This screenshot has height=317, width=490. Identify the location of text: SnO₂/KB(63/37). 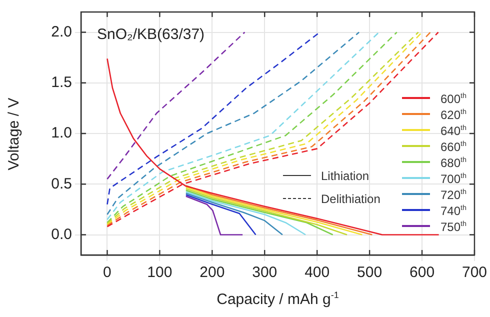
(151, 34).